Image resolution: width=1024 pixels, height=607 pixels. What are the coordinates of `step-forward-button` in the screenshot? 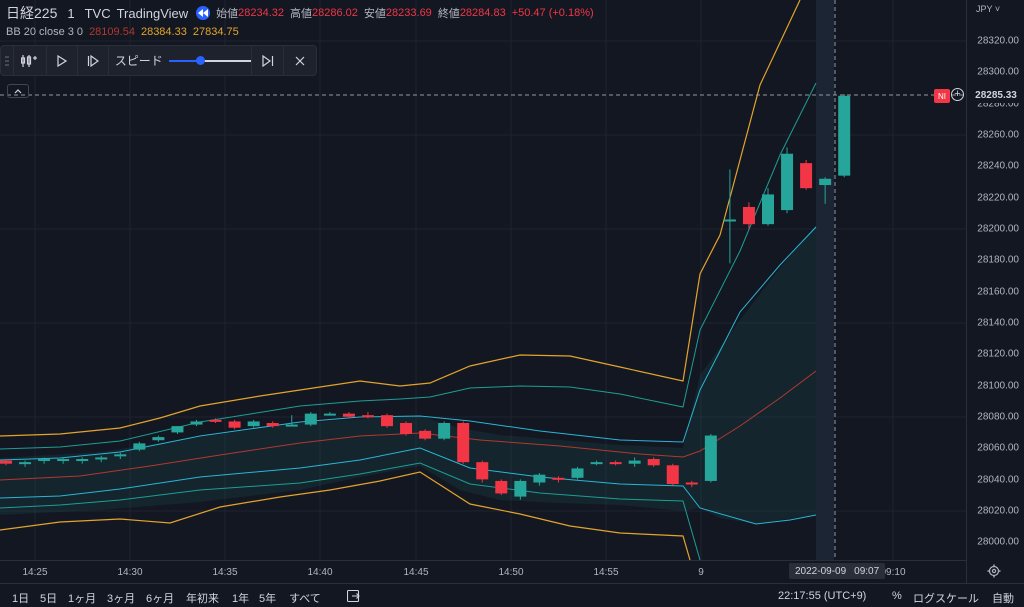 It's located at (93, 60).